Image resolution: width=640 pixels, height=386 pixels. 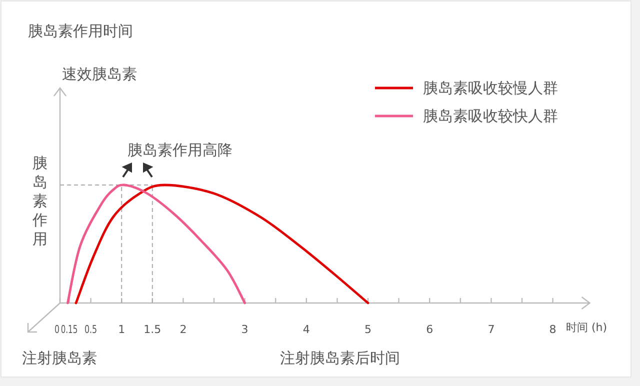 I want to click on x-tick-label: 0.5, so click(x=93, y=329).